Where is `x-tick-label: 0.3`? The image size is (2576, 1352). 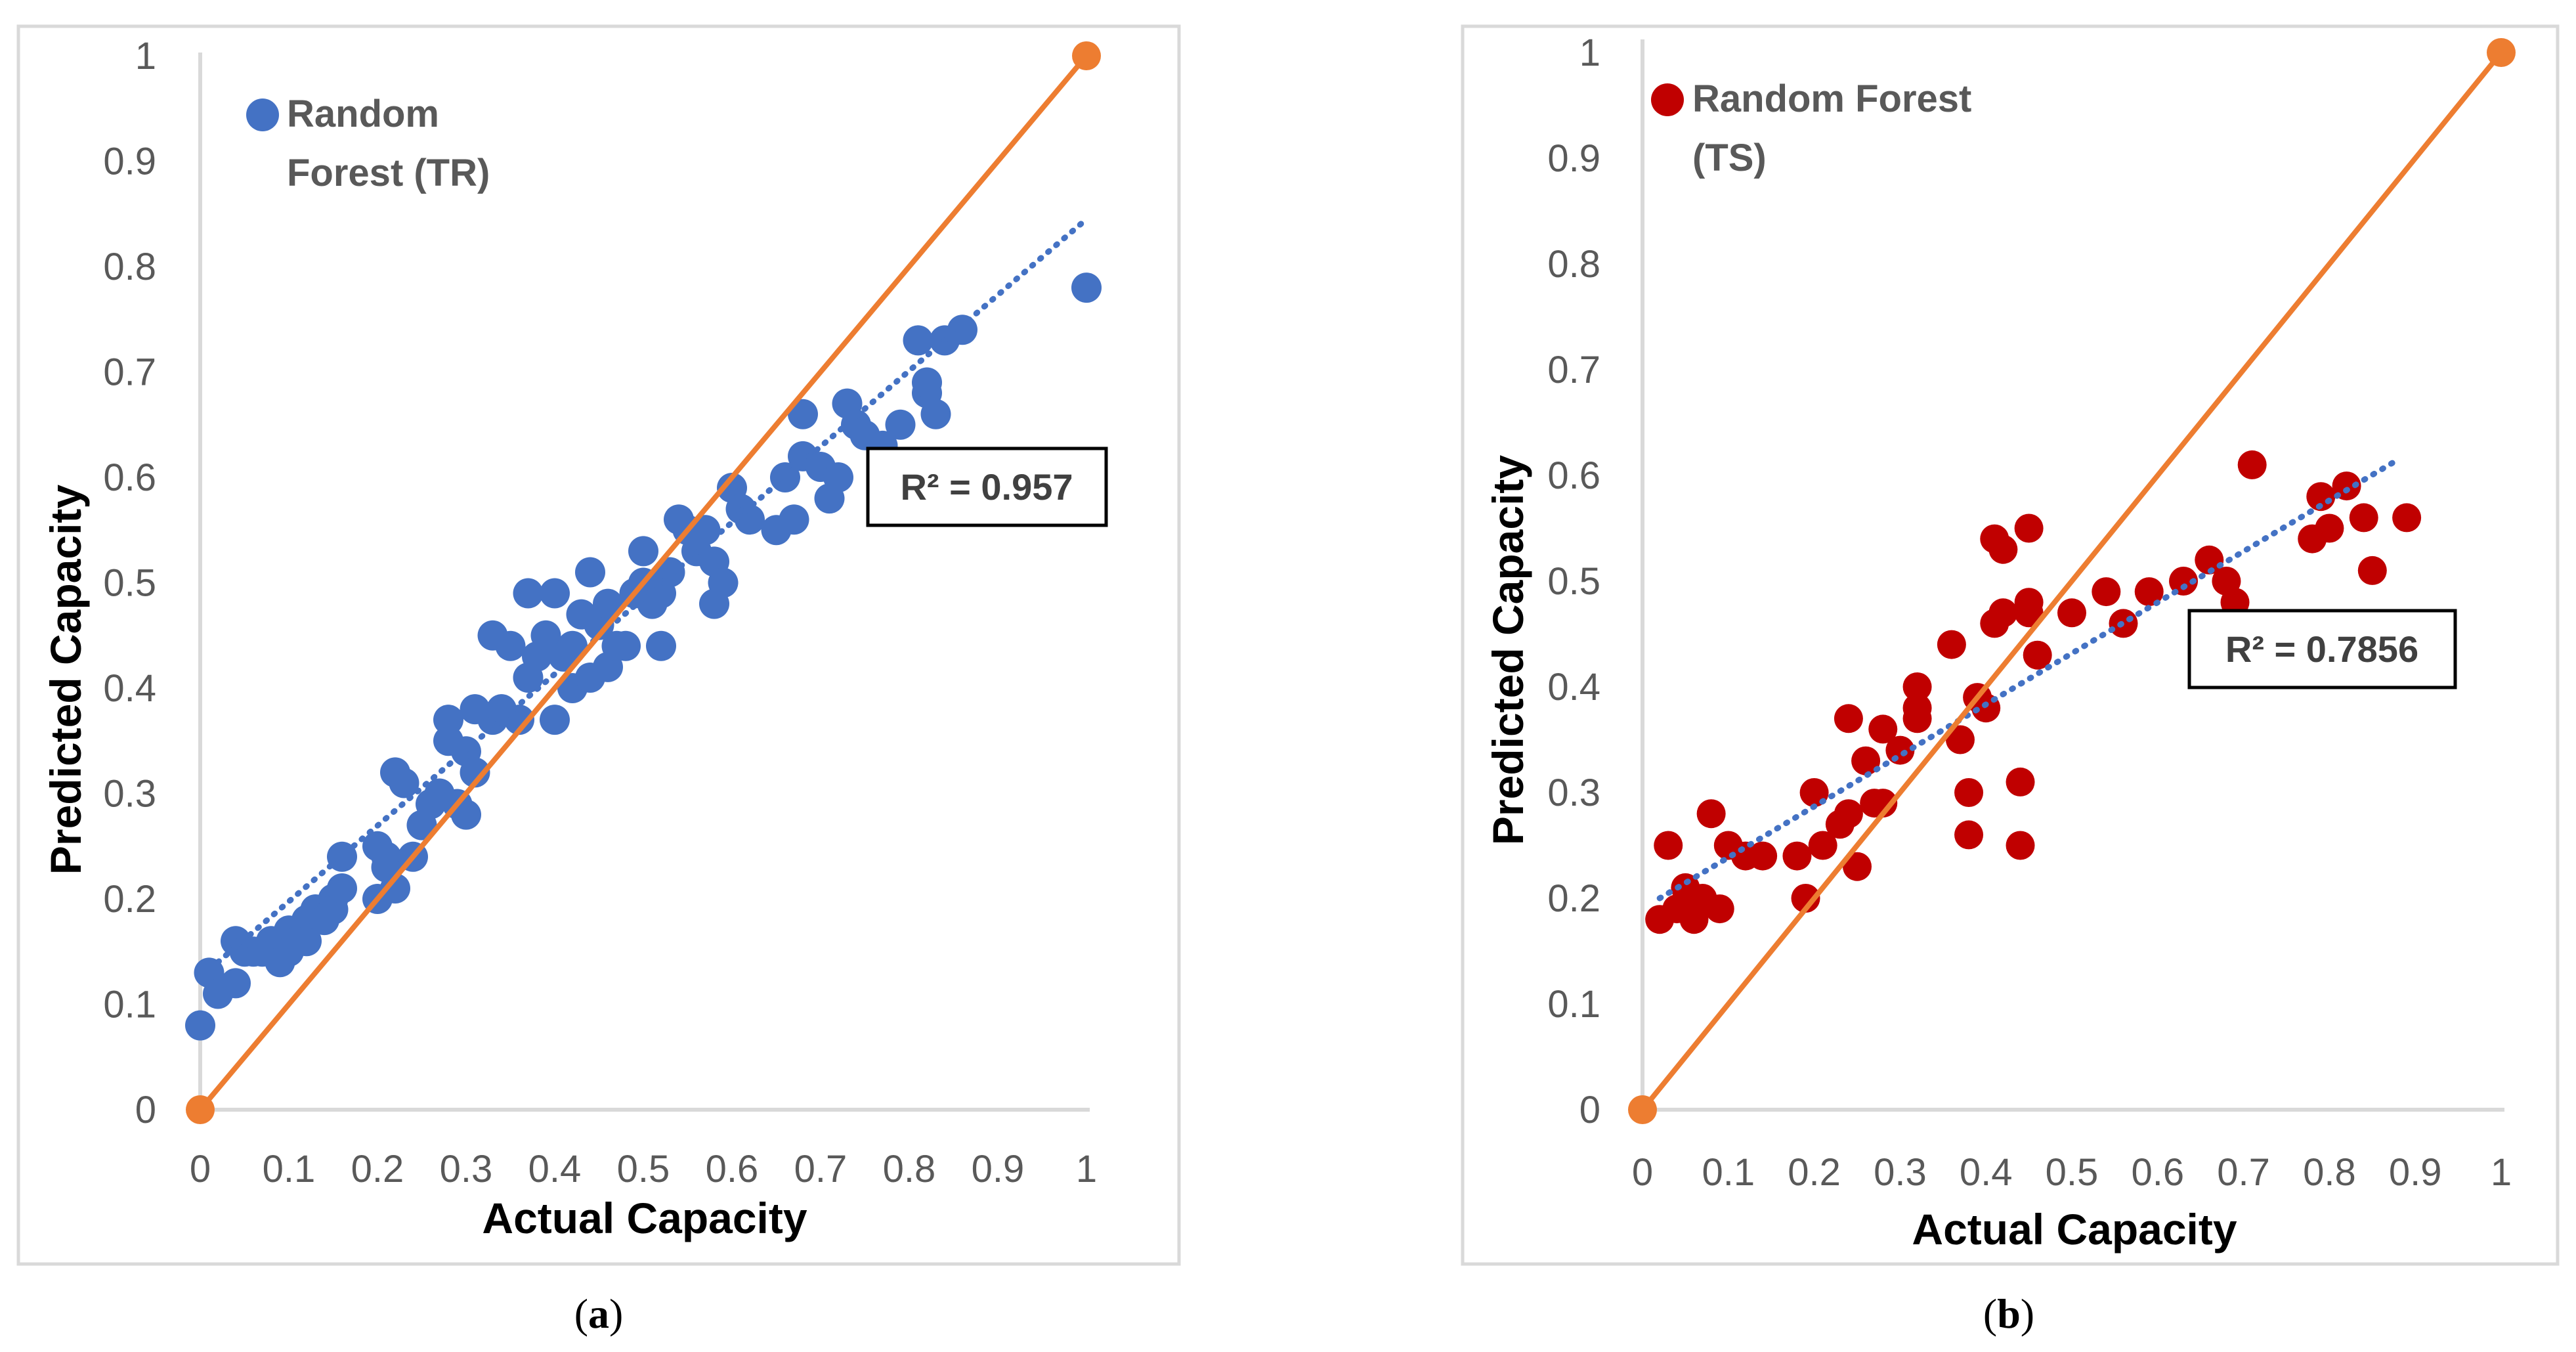 x-tick-label: 0.3 is located at coordinates (466, 1169).